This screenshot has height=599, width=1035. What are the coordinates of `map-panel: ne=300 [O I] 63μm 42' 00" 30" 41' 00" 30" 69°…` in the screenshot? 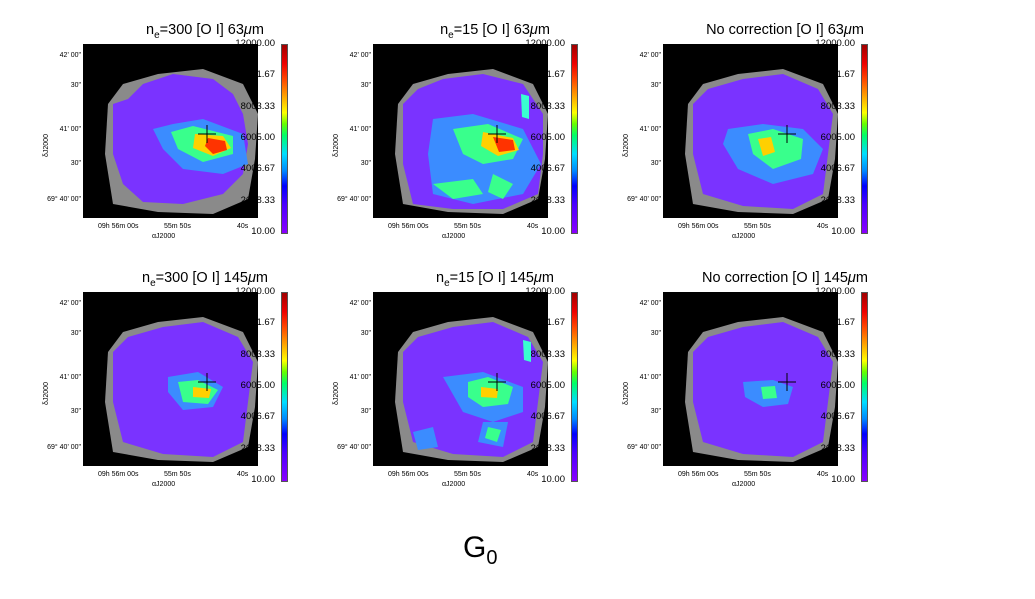 It's located at (214, 137).